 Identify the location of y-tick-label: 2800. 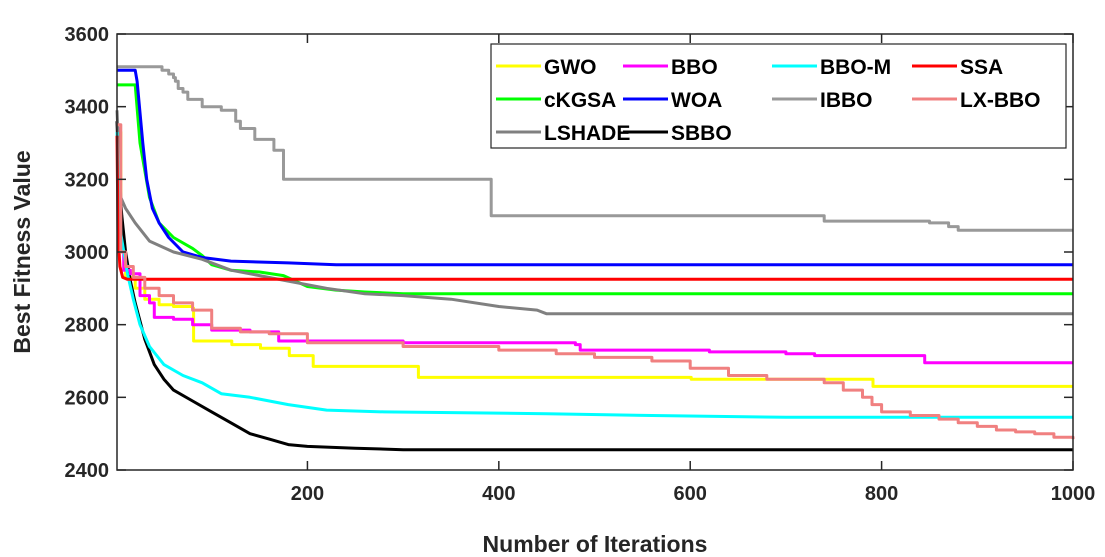
(87, 326).